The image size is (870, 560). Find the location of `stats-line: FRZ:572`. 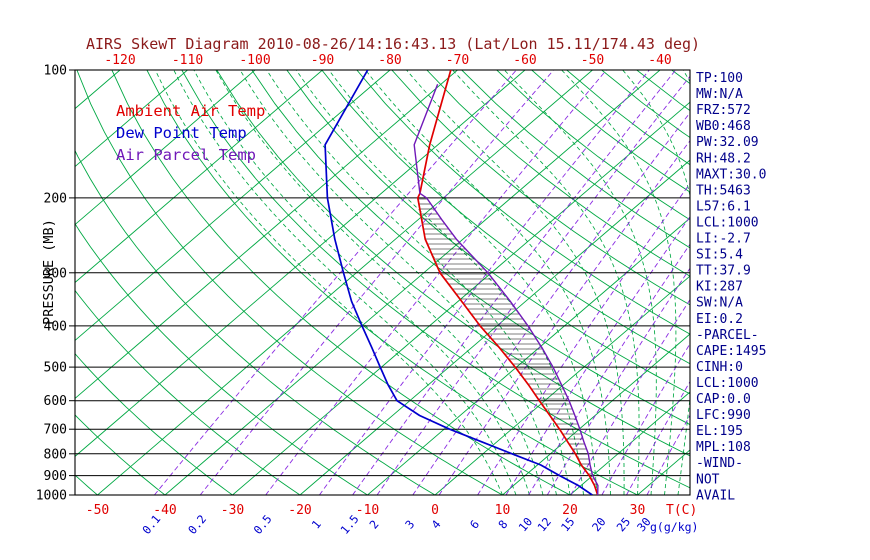

stats-line: FRZ:572 is located at coordinates (723, 110).